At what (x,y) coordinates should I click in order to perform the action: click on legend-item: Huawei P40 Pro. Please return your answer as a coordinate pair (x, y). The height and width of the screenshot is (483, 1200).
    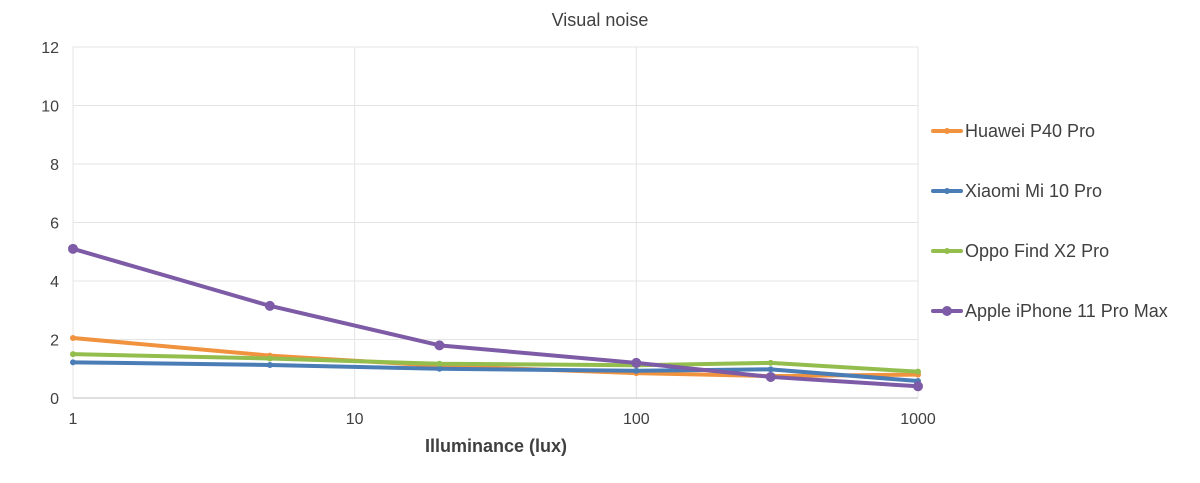
    Looking at the image, I should click on (1013, 131).